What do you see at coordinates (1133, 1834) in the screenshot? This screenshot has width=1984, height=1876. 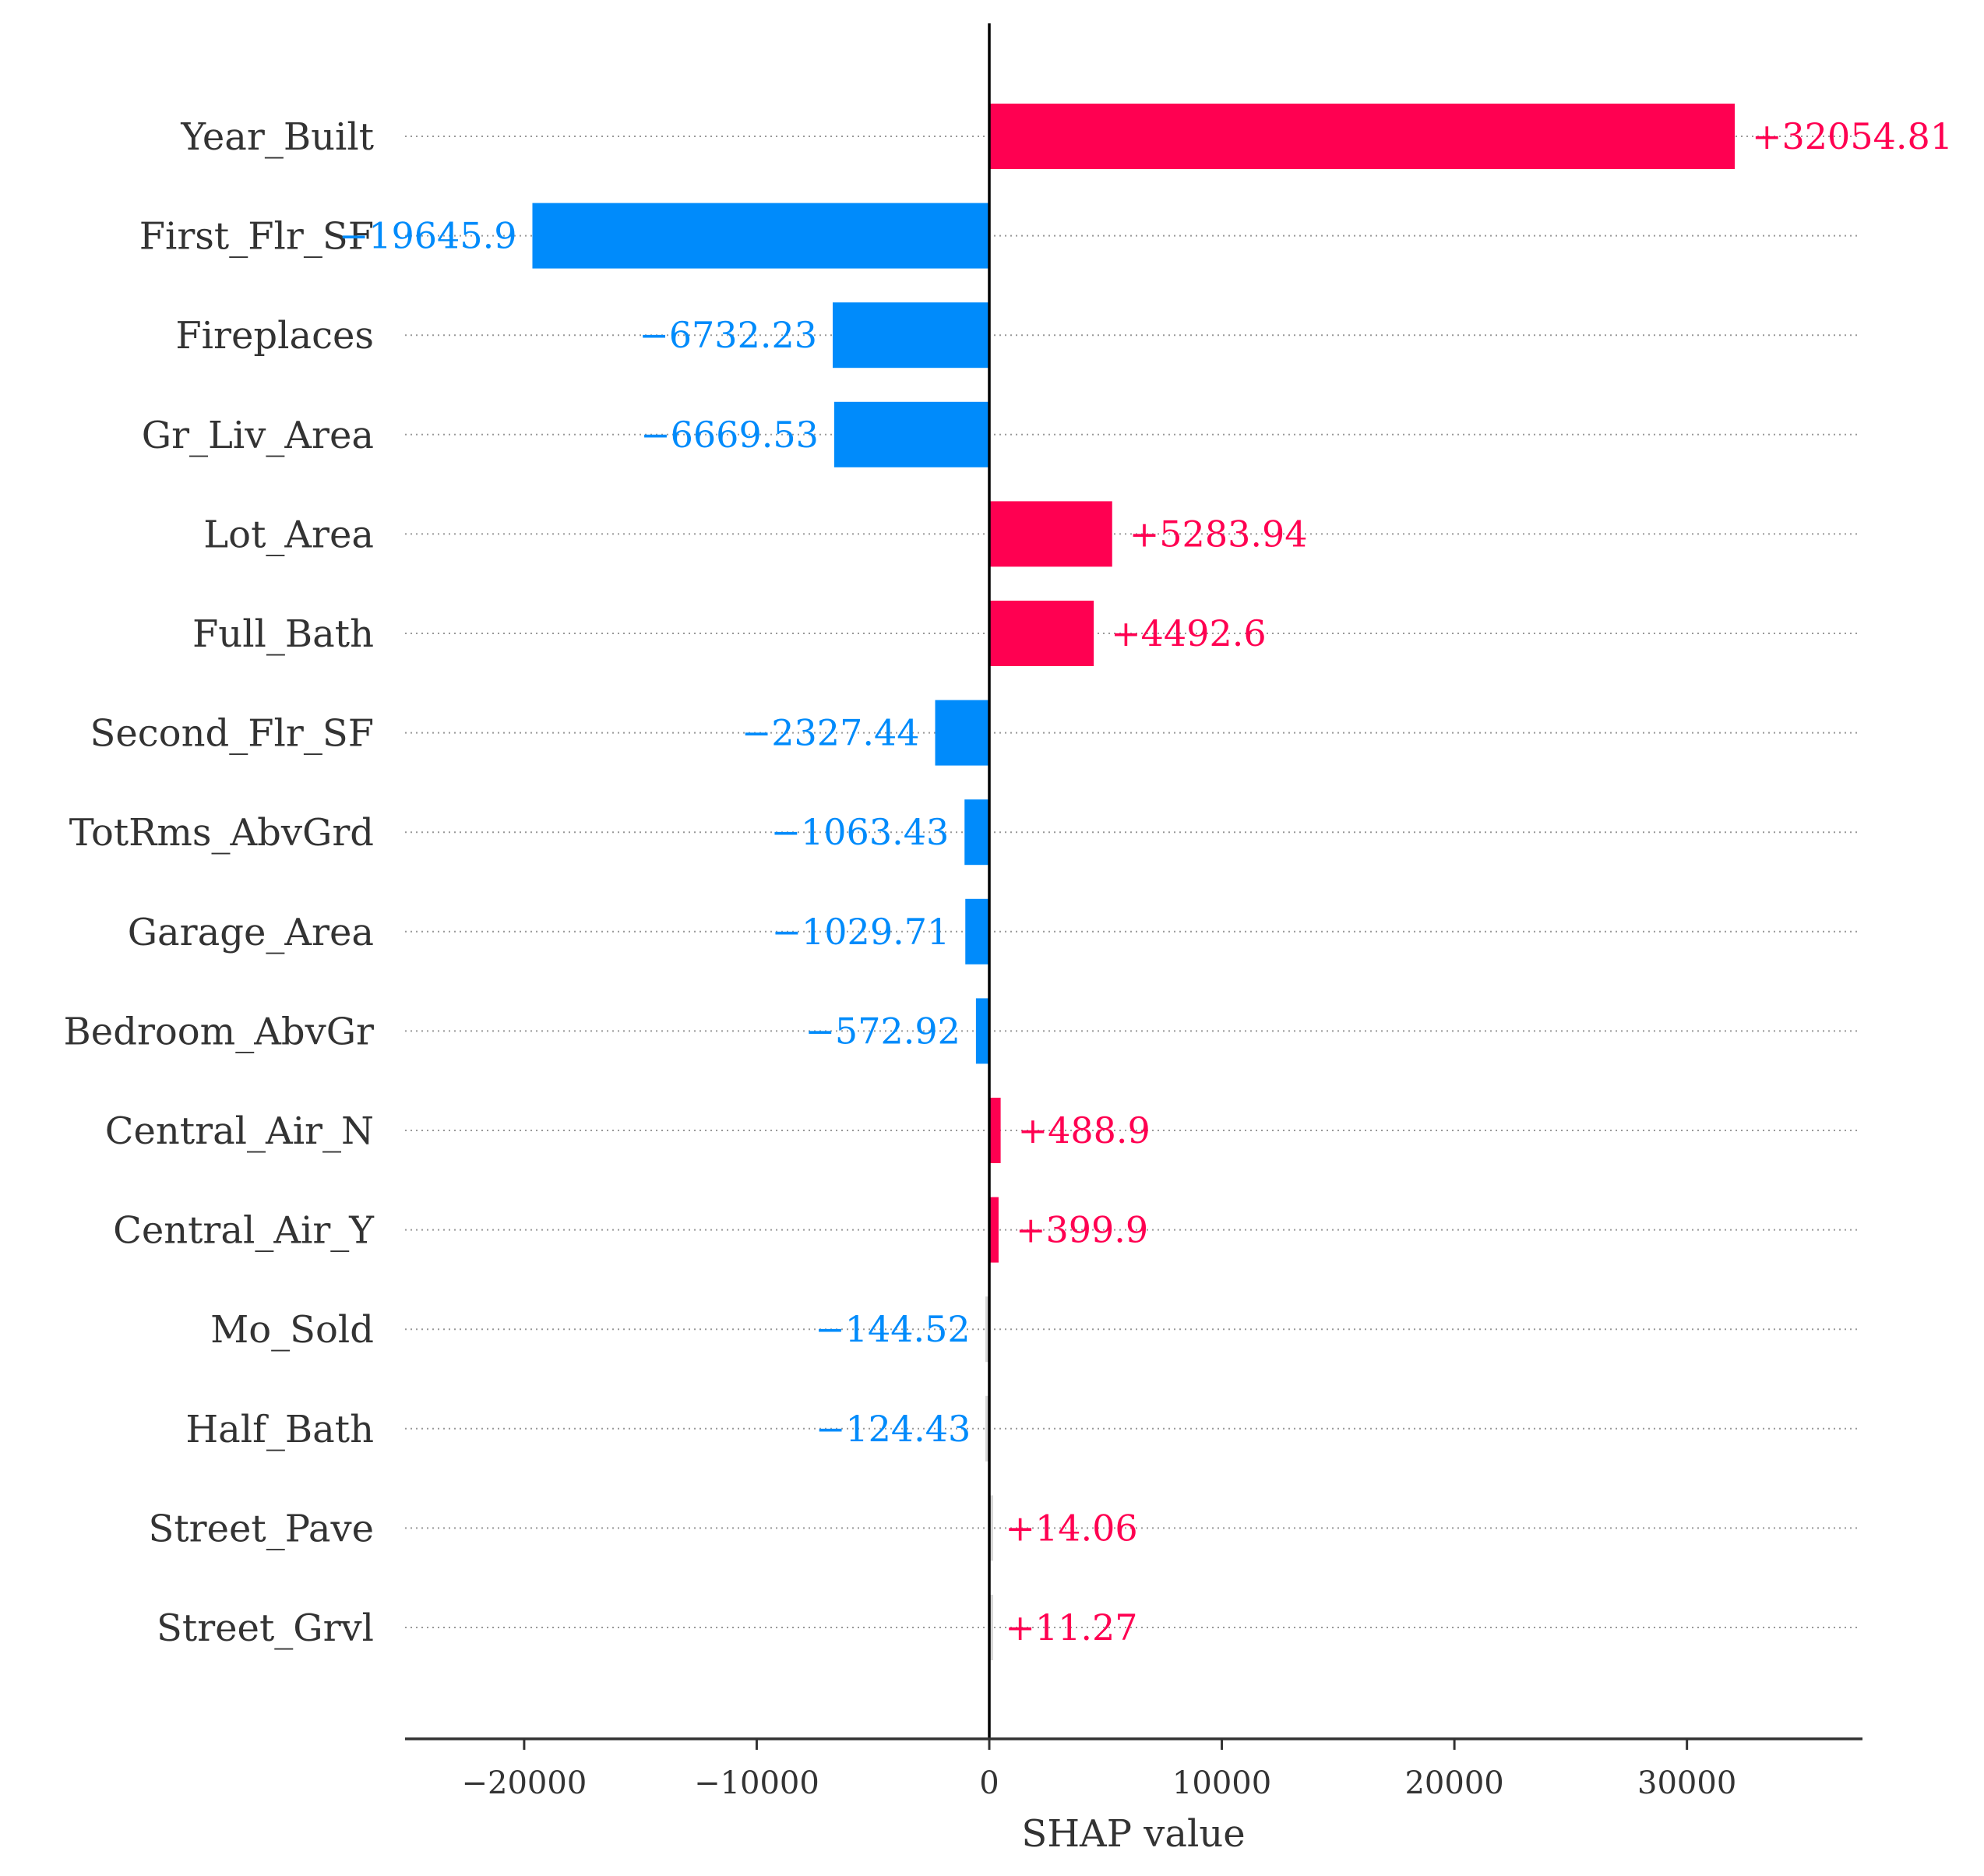 I see `x-axis-title: SHAP value` at bounding box center [1133, 1834].